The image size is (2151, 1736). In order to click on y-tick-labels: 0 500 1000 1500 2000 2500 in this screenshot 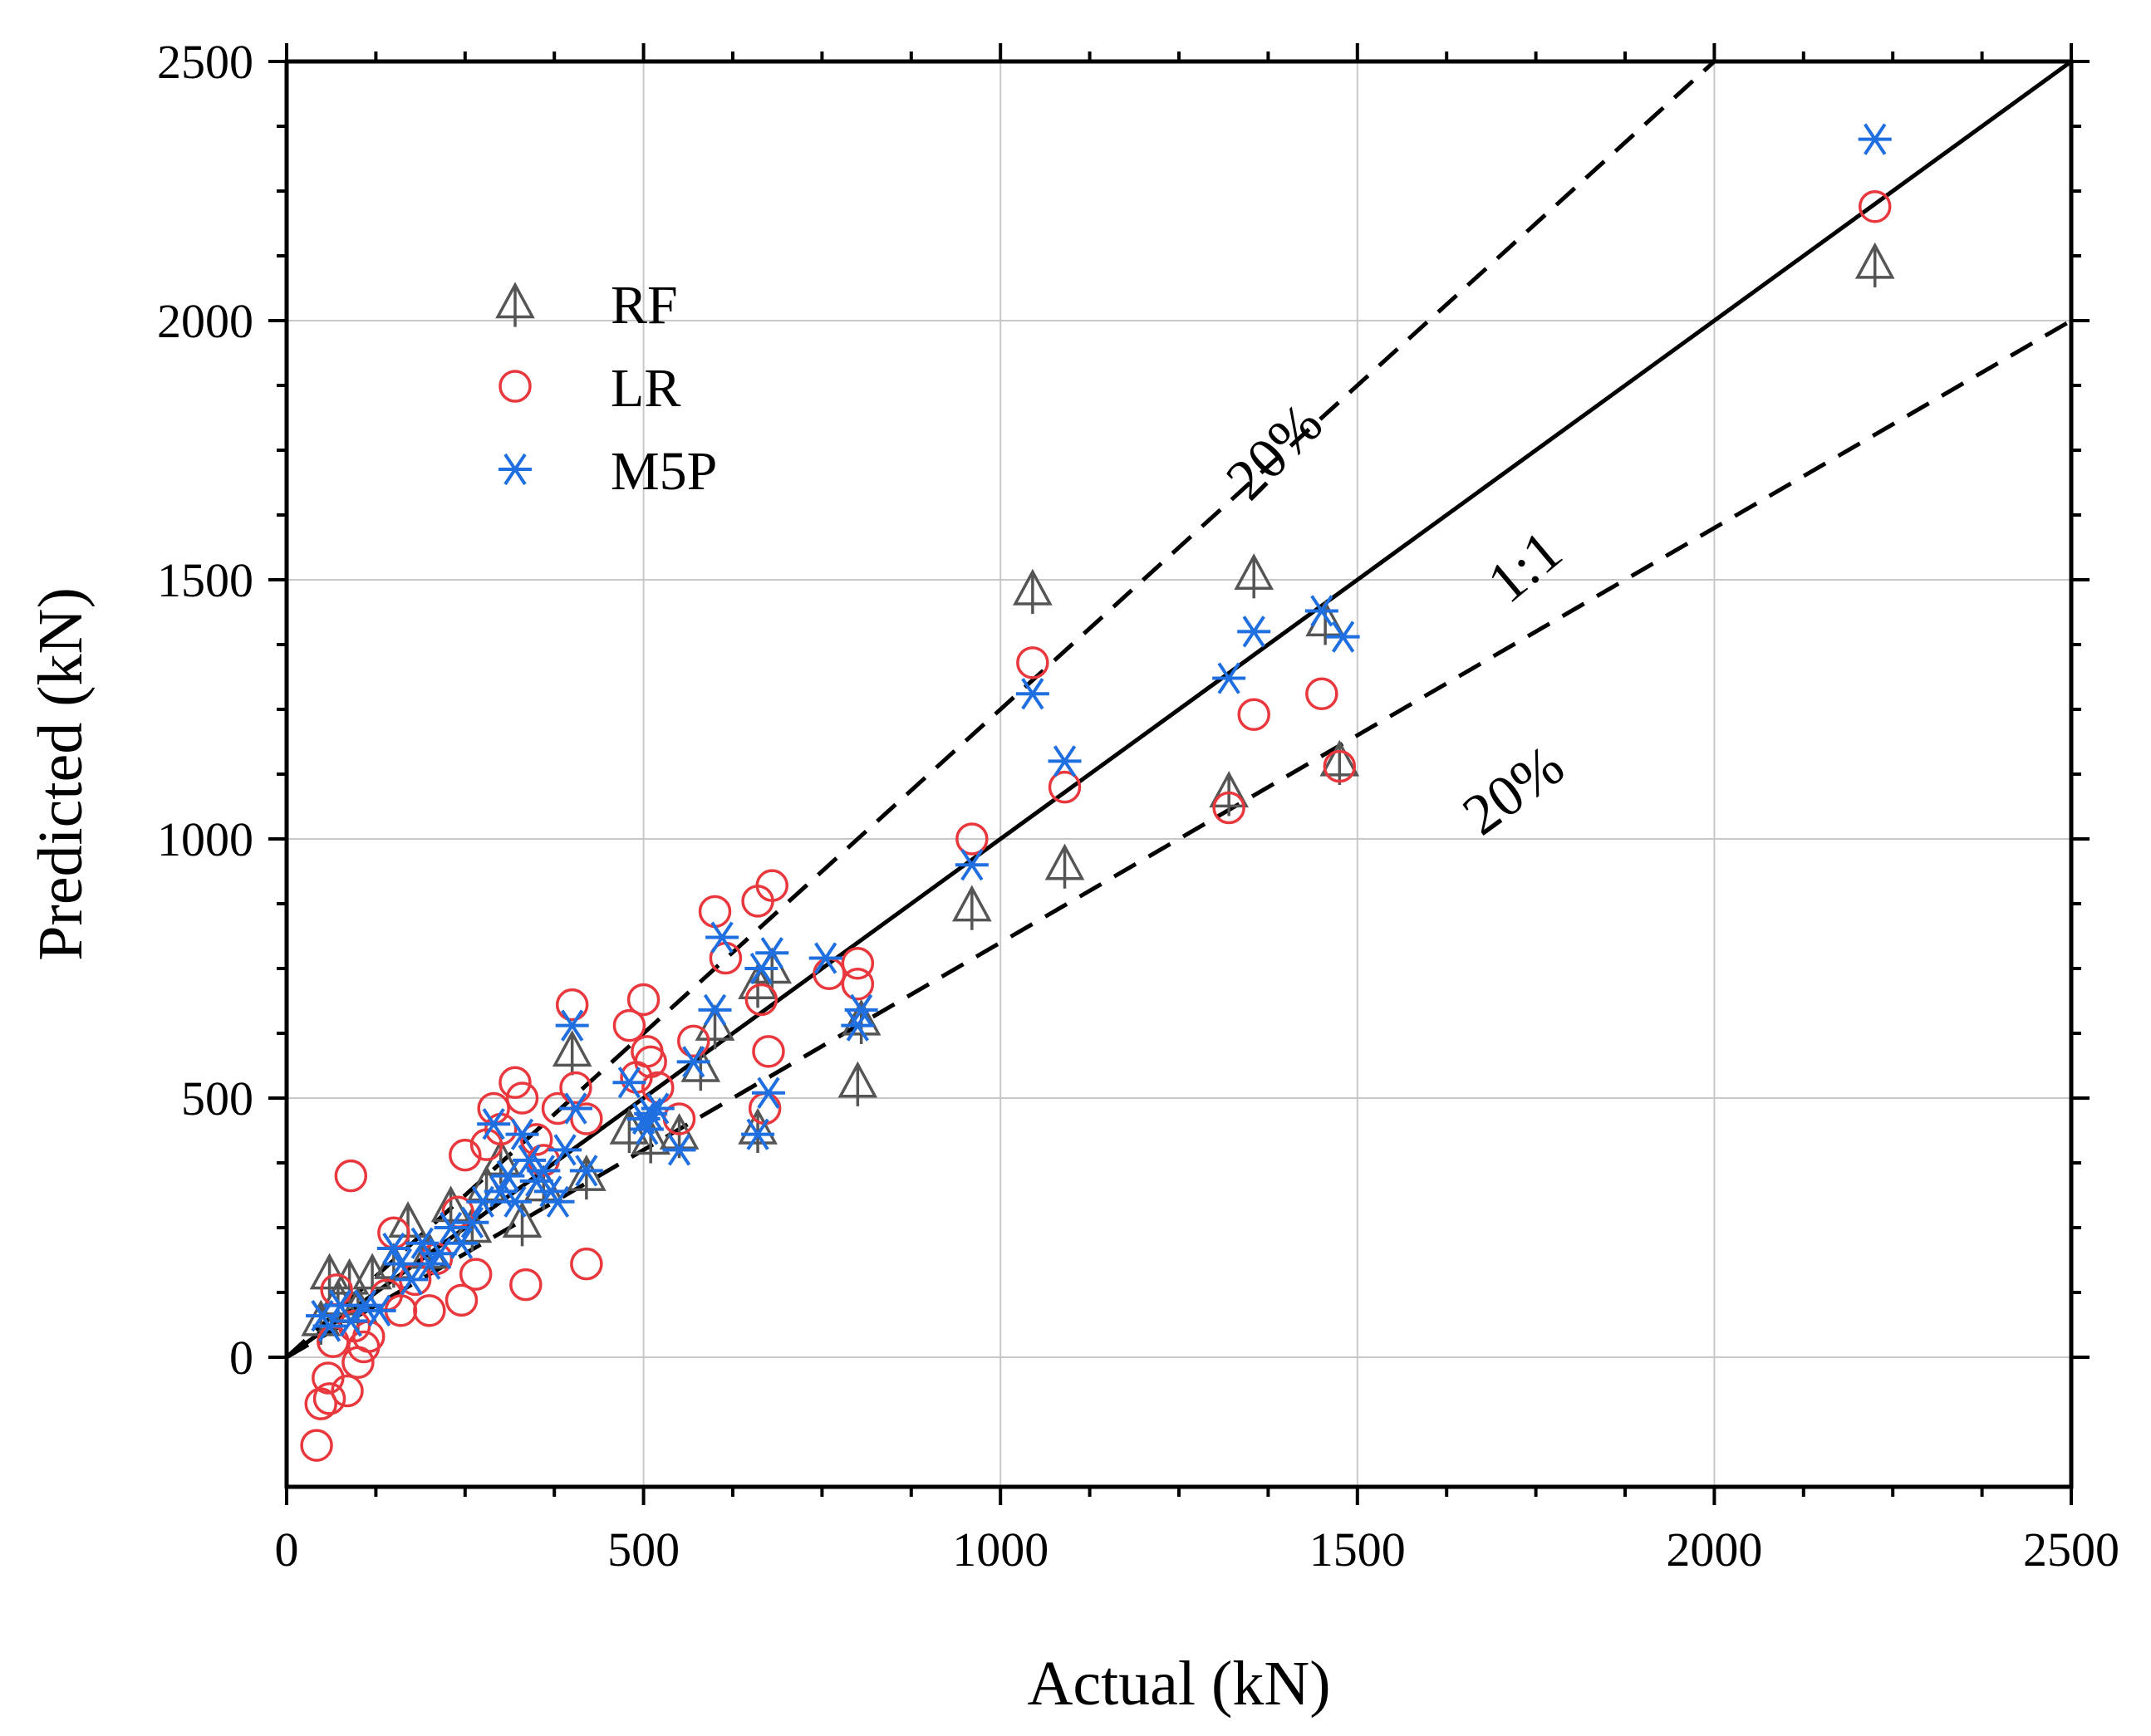, I will do `click(205, 710)`.